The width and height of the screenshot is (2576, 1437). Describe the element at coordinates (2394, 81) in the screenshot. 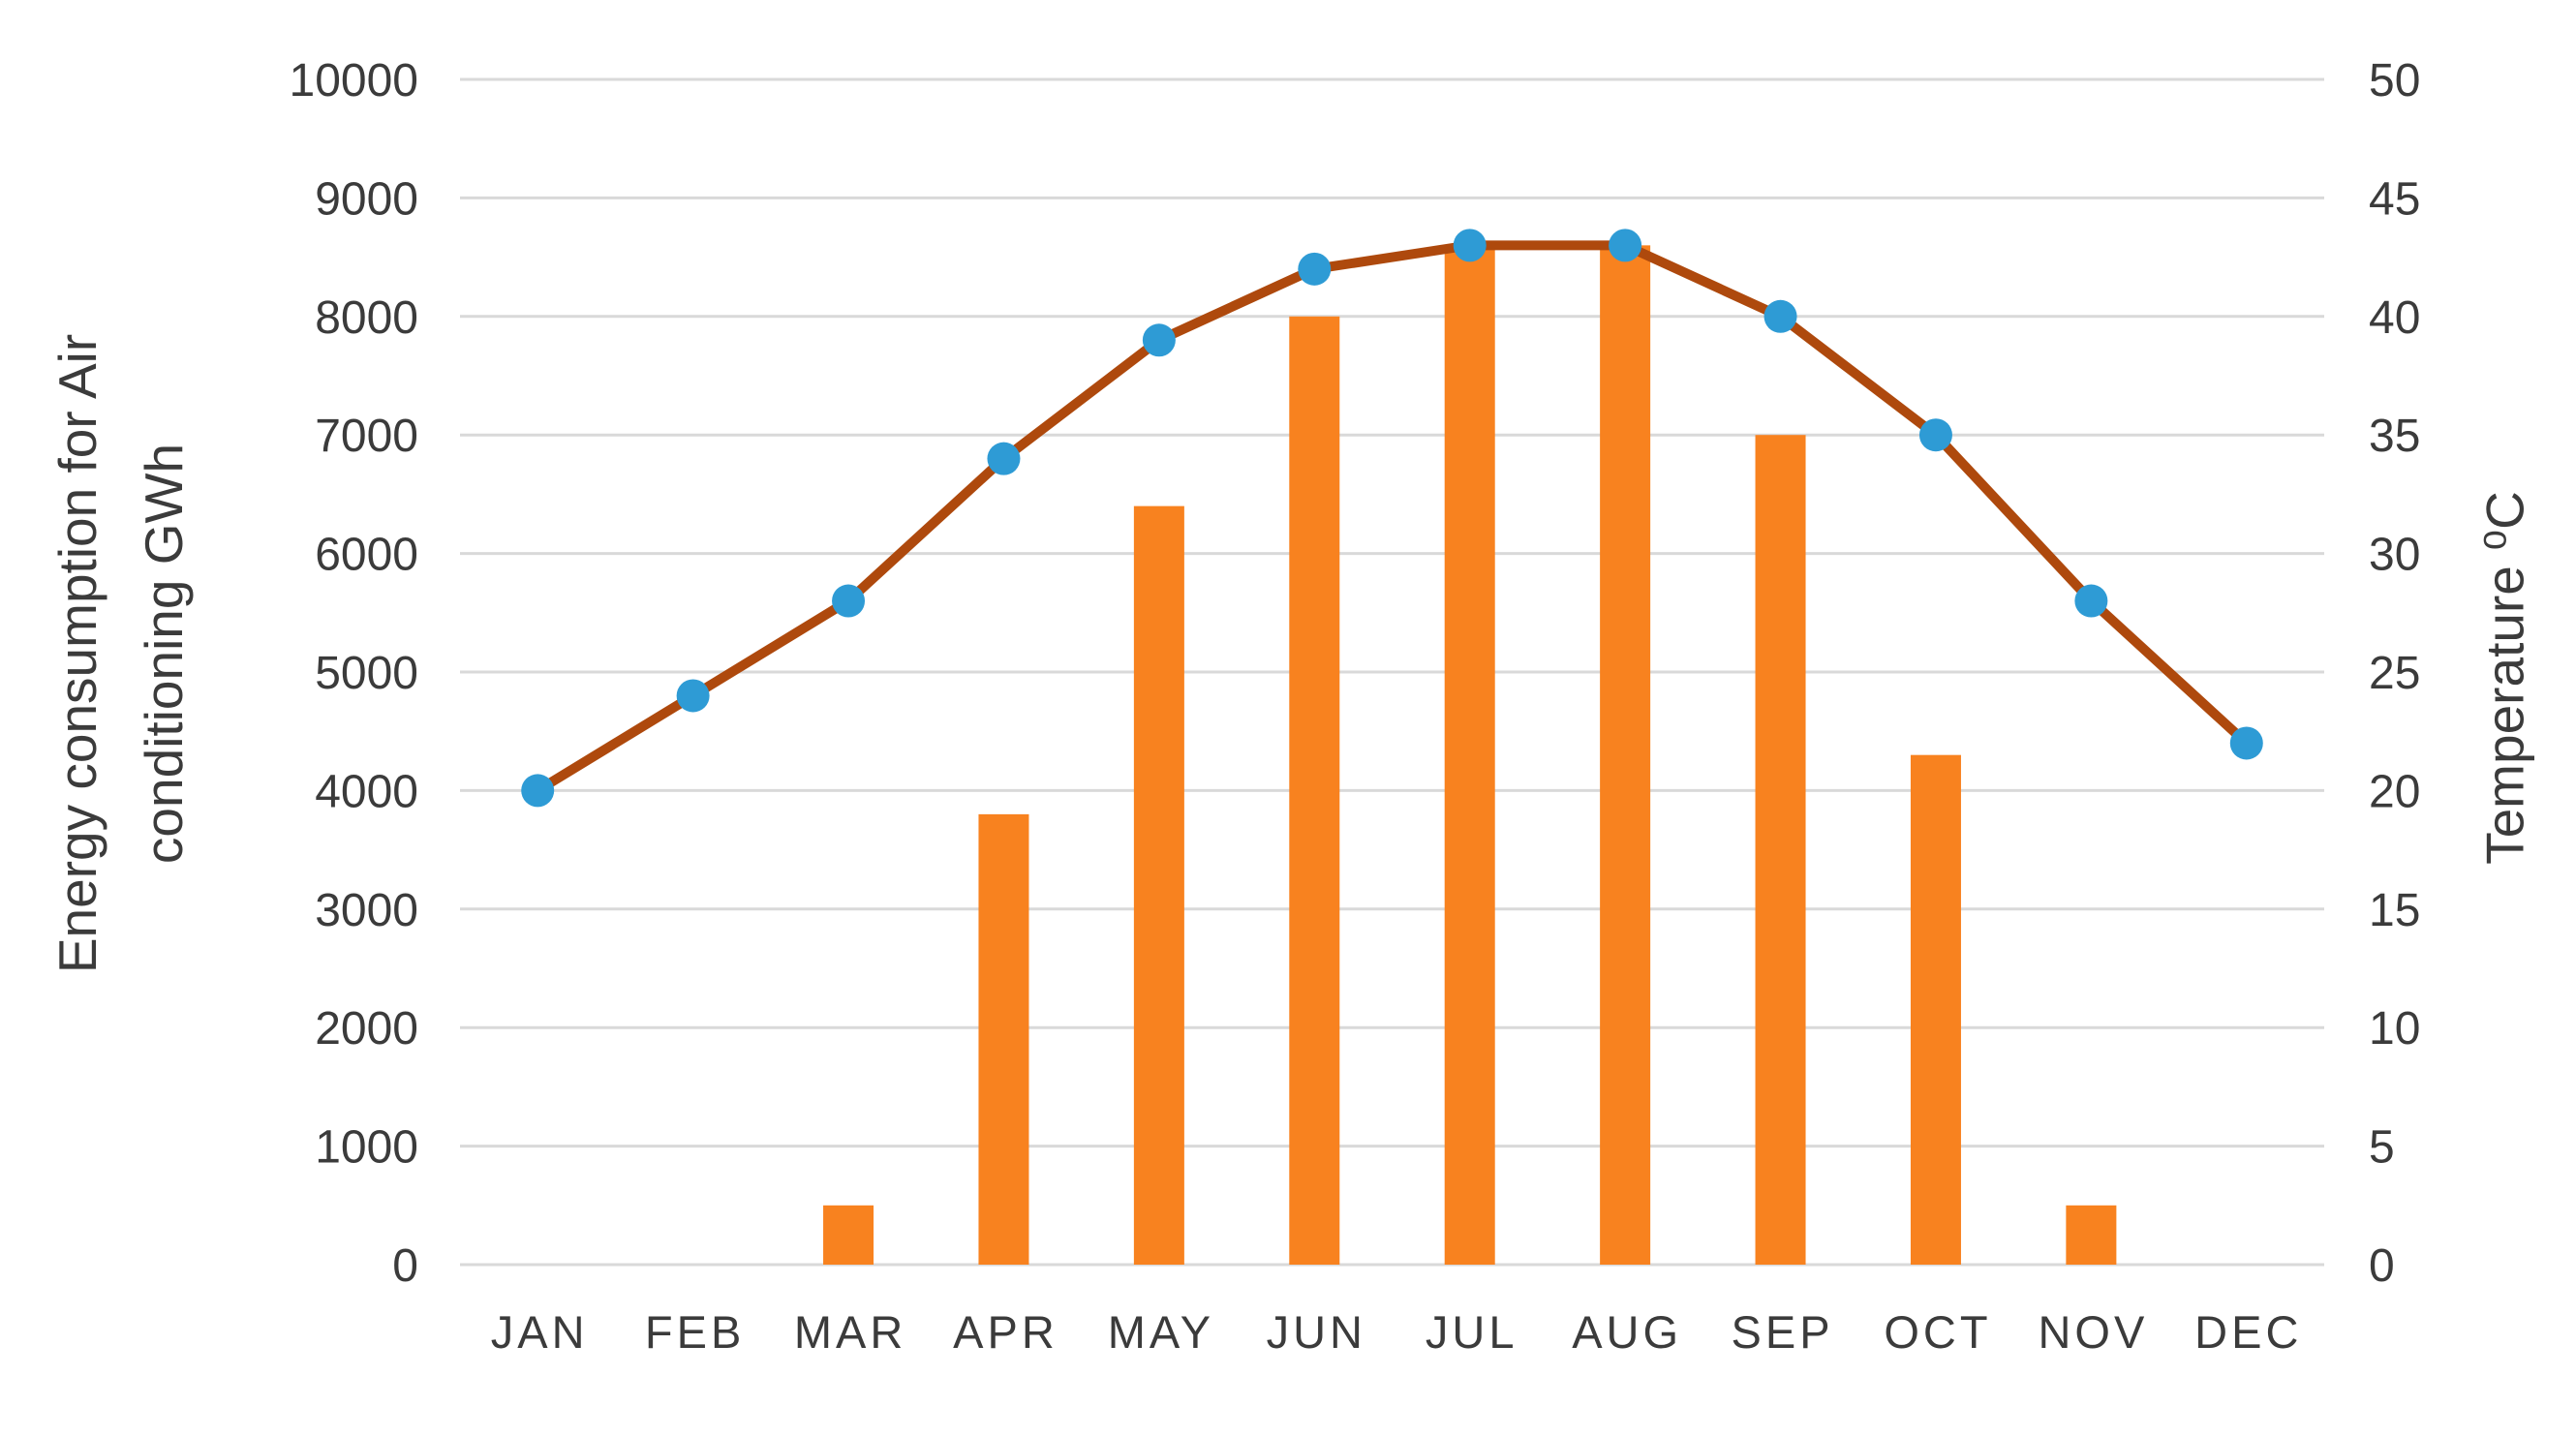

I see `right-tick-label-50: 50` at that location.